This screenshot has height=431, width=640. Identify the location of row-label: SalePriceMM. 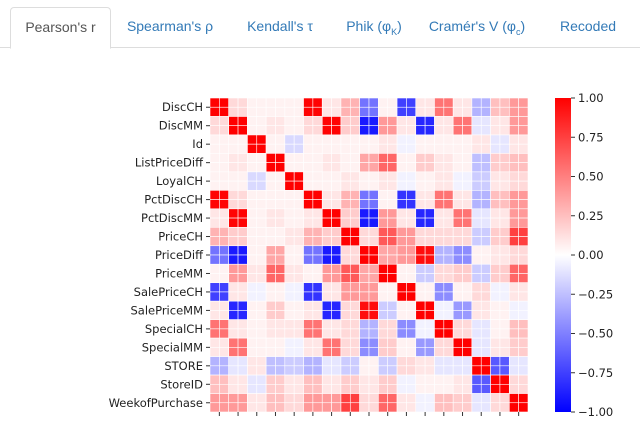
(166, 310).